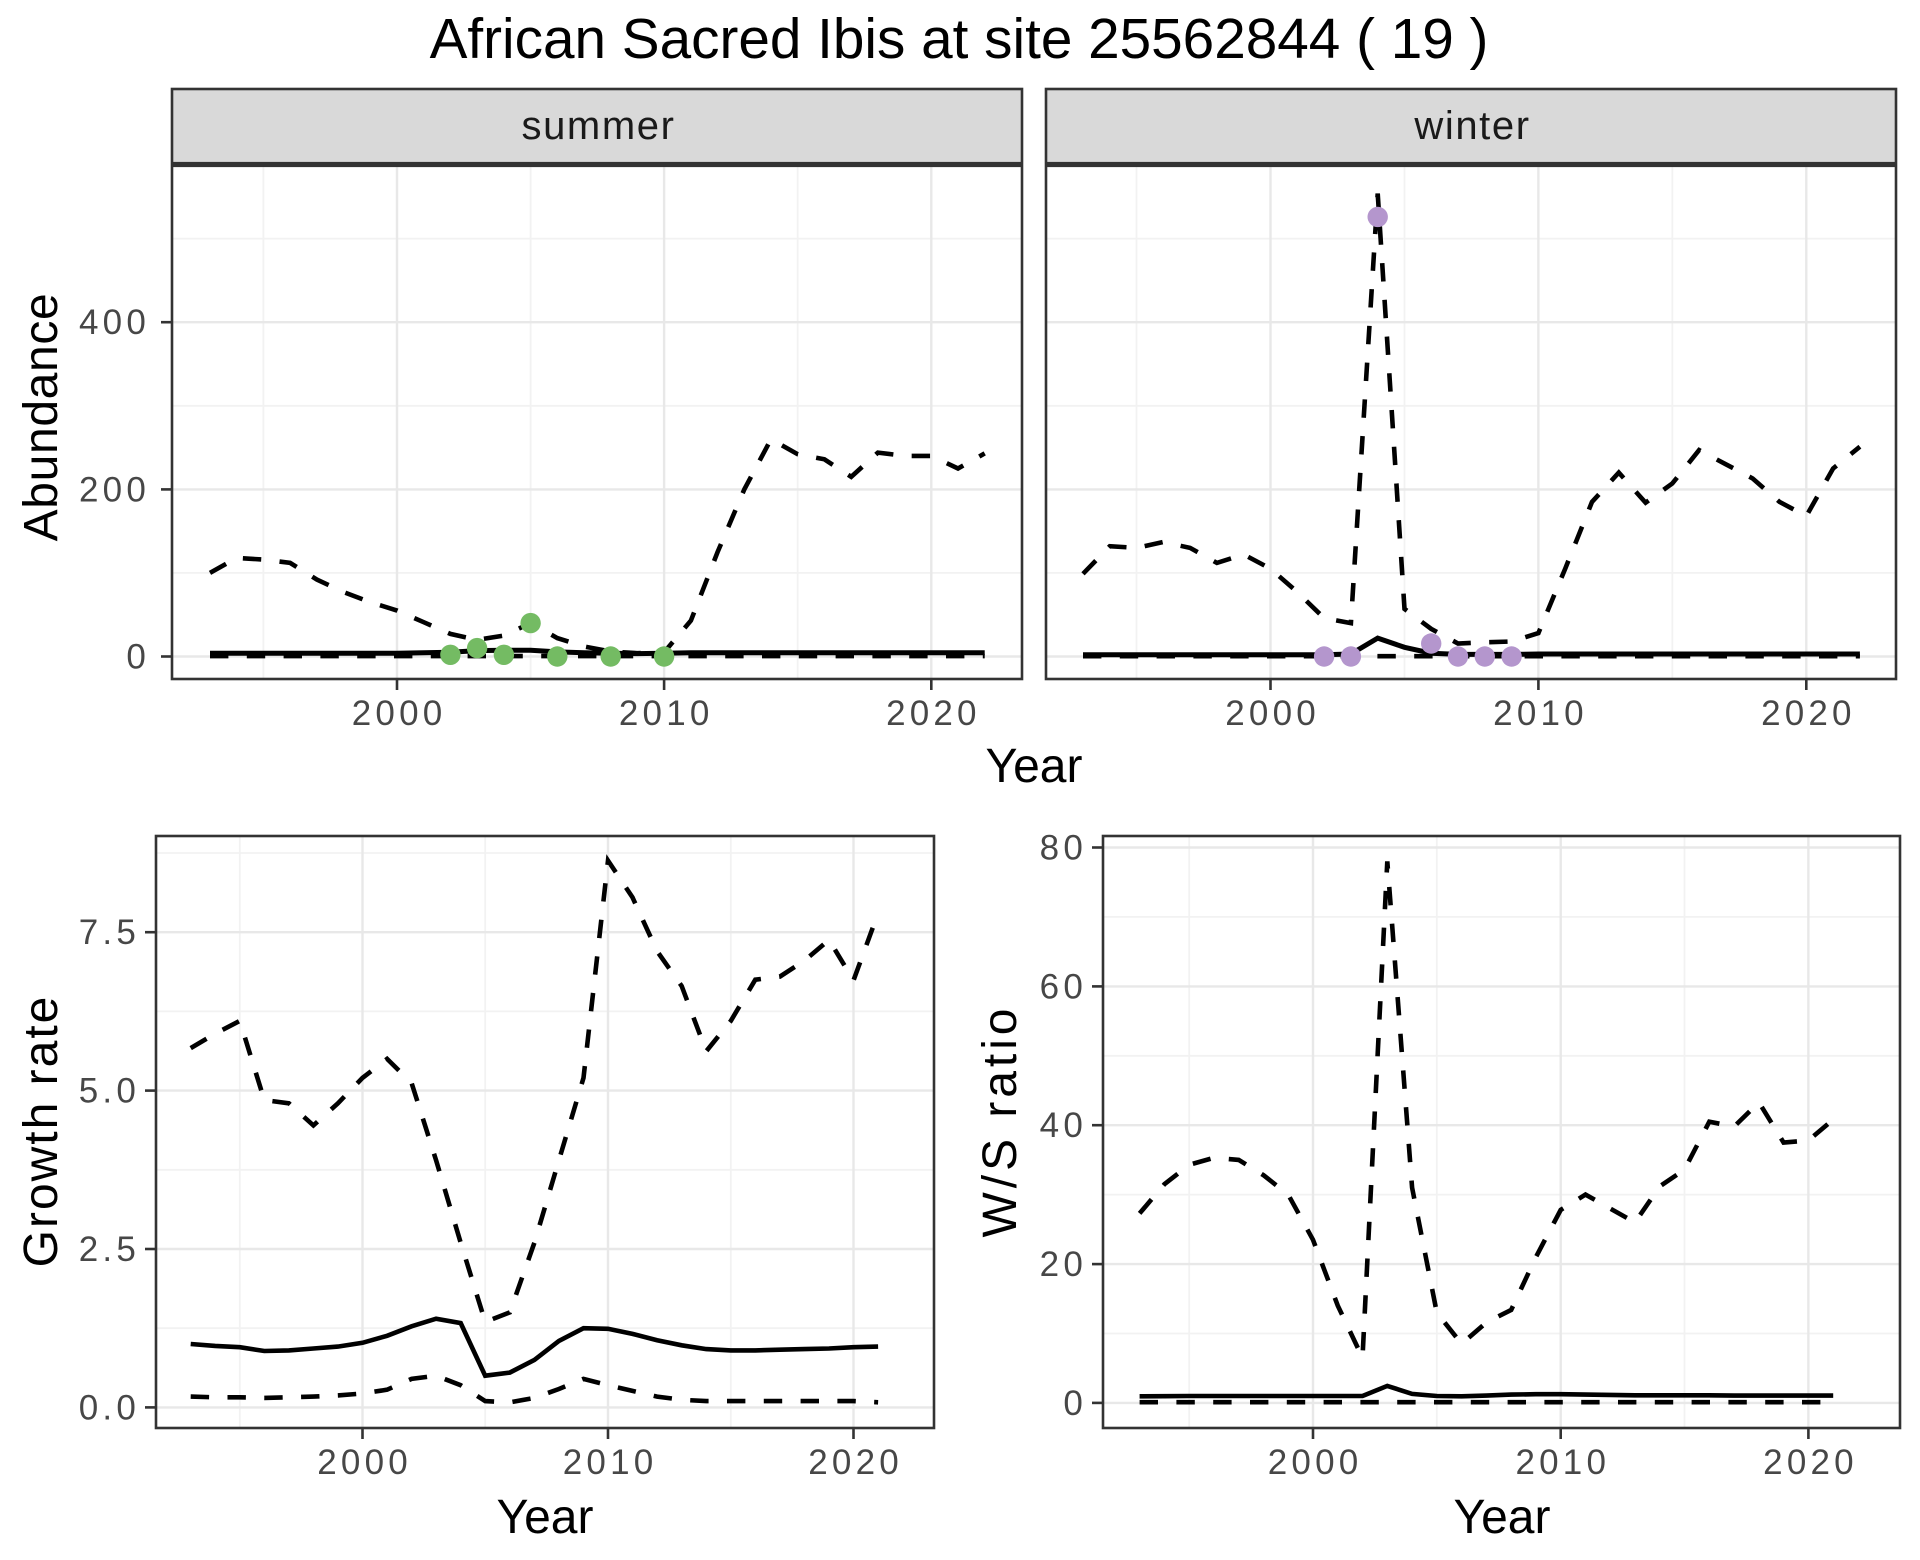  Describe the element at coordinates (41, 1131) in the screenshot. I see `svg-text: Growth rate` at that location.